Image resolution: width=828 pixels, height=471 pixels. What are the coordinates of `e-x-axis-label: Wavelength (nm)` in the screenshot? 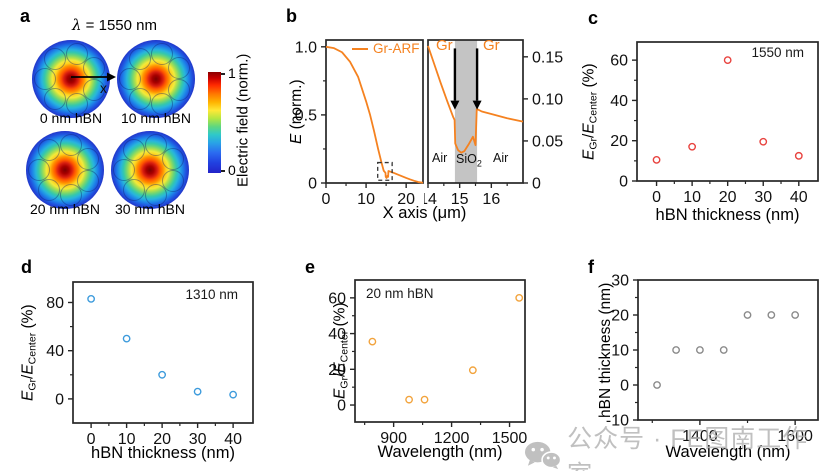 It's located at (440, 452).